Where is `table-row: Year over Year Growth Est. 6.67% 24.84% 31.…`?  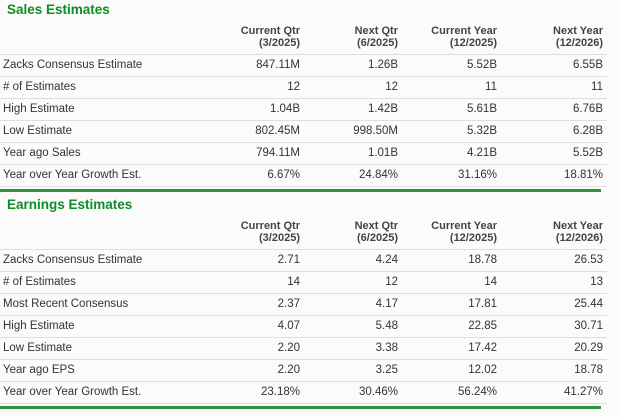 table-row: Year over Year Growth Est. 6.67% 24.84% 31.… is located at coordinates (303, 175).